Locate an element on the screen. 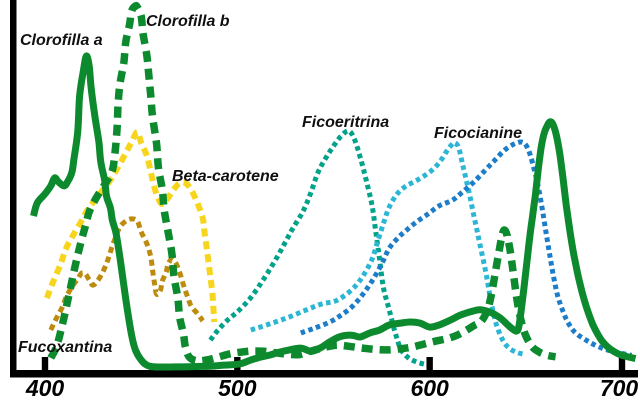 This screenshot has width=640, height=400. label-clorofilla-b: Clorofilla b is located at coordinates (188, 21).